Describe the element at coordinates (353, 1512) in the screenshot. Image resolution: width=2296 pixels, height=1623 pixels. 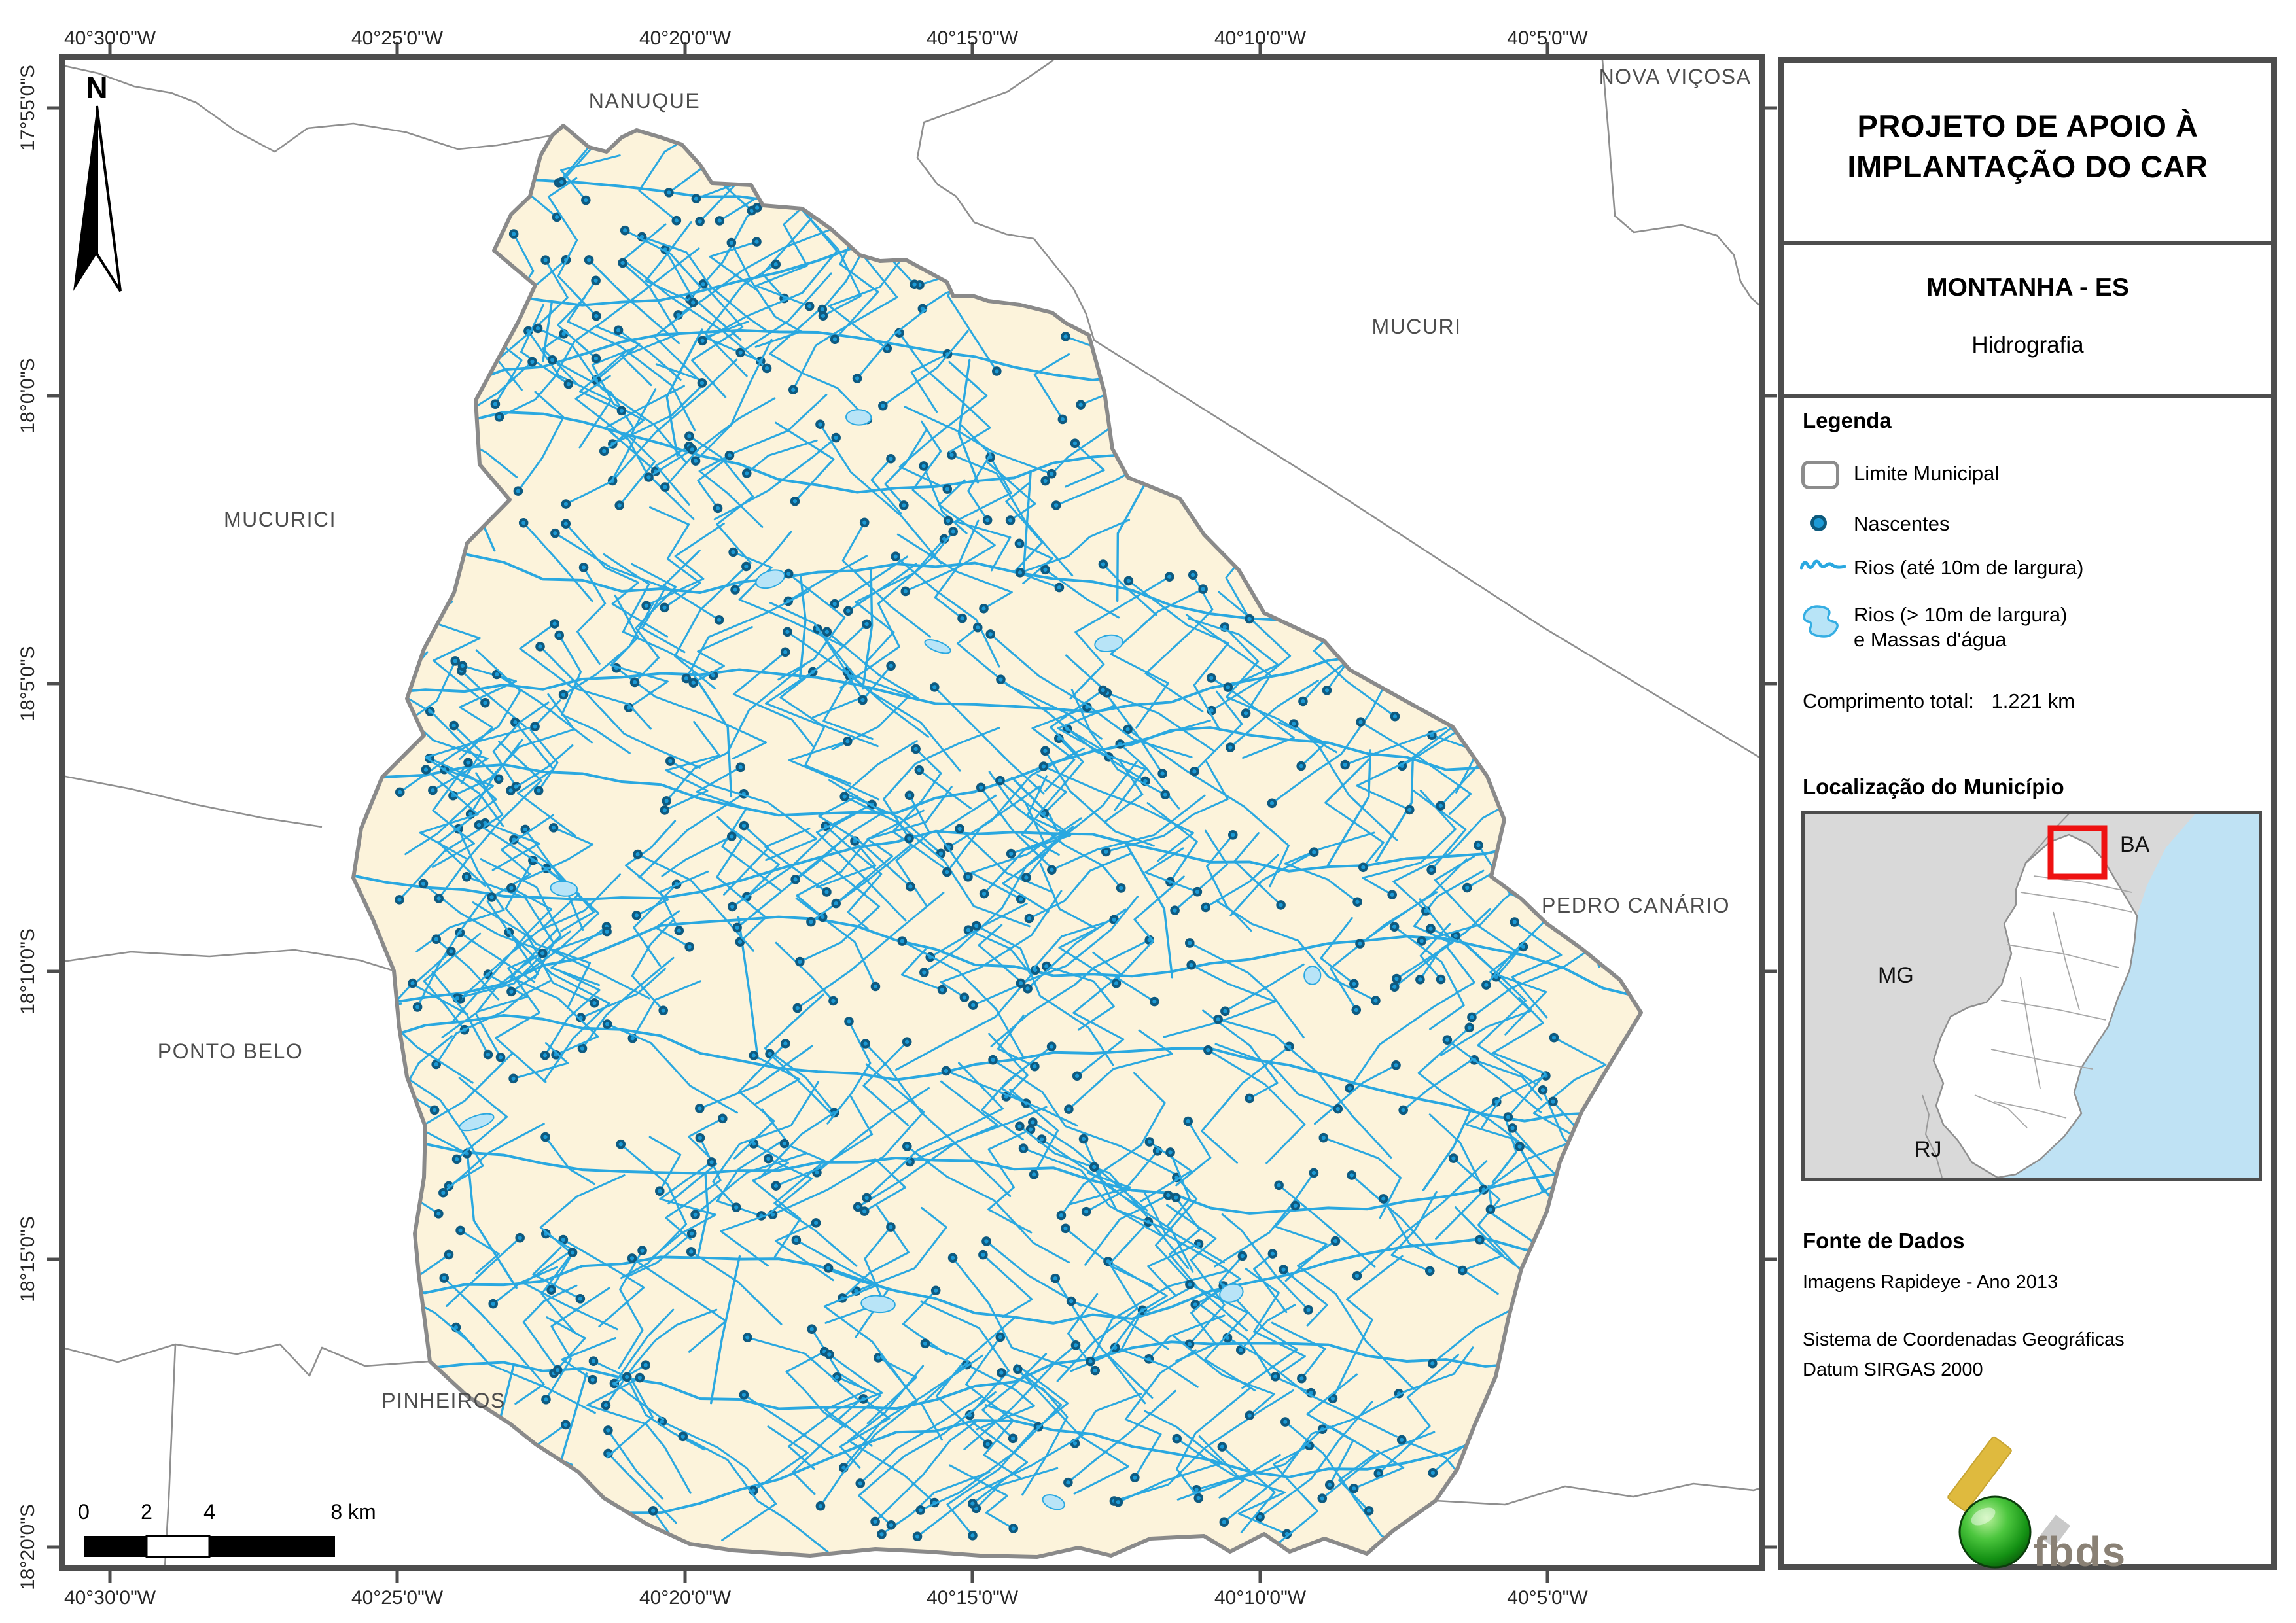
I see `scalebar-end-label: 8 km` at that location.